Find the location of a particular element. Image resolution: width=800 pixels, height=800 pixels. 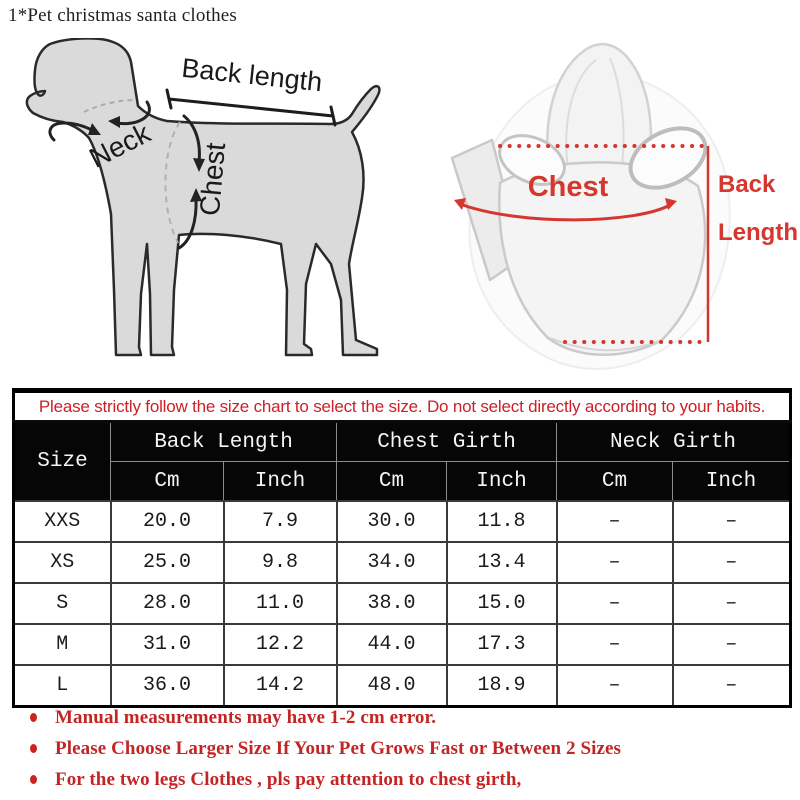

table-cell: 17.3 is located at coordinates (501, 644).